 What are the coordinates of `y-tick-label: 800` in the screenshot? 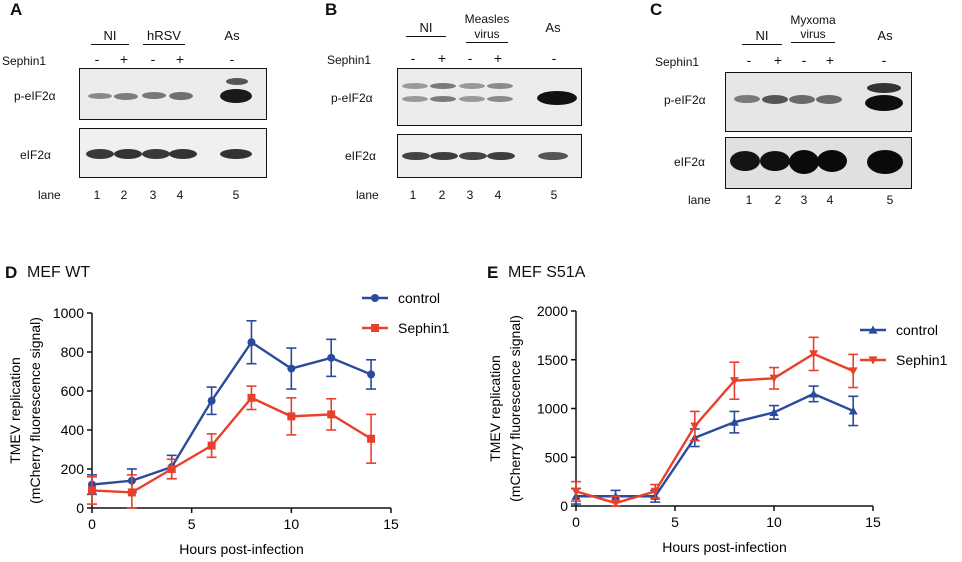 It's located at (73, 352).